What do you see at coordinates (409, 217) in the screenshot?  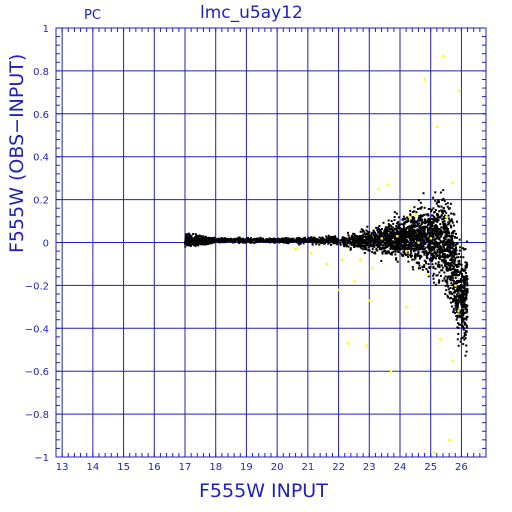 I see `highlight-point` at bounding box center [409, 217].